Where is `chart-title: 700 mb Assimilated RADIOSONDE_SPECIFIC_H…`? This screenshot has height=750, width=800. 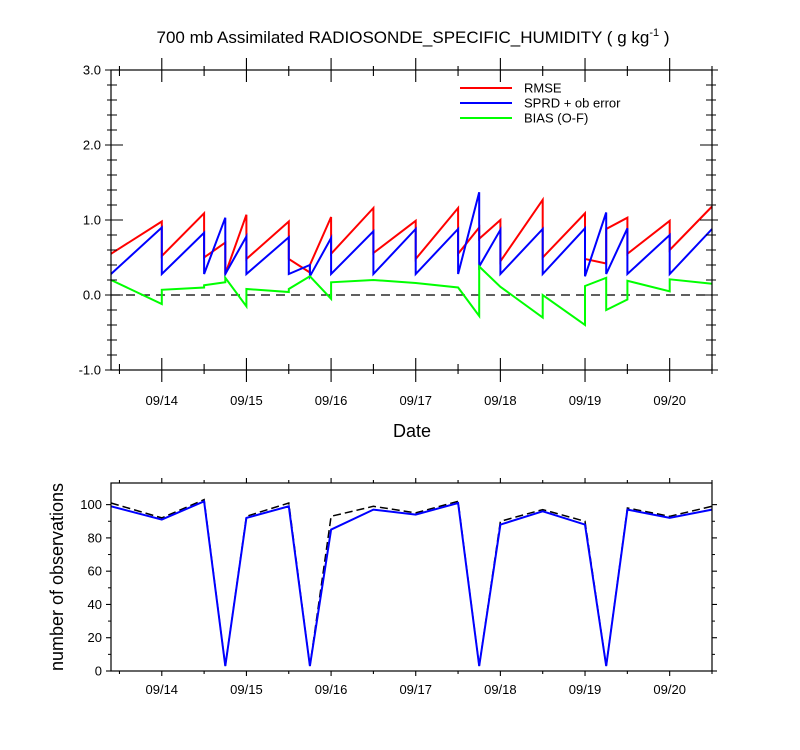 chart-title: 700 mb Assimilated RADIOSONDE_SPECIFIC_H… is located at coordinates (413, 37).